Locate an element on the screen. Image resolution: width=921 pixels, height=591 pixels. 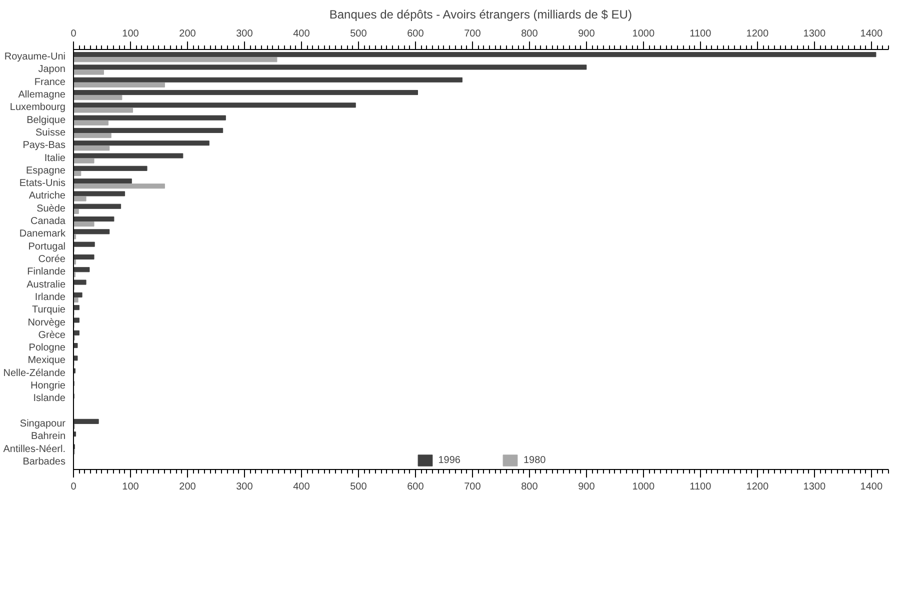
x2-tick-label: 900 is located at coordinates (587, 487).